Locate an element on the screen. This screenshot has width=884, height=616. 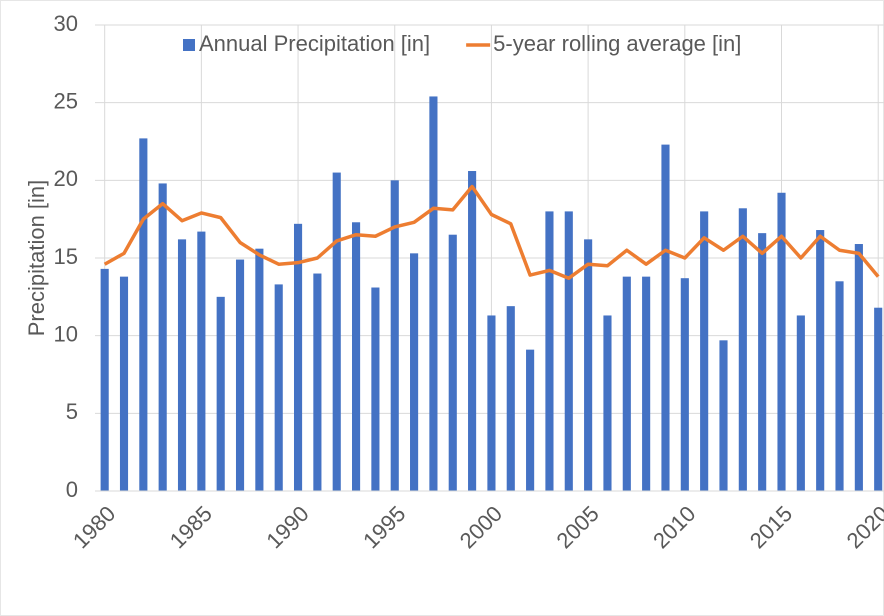
y-tick-label: 5 is located at coordinates (72, 411).